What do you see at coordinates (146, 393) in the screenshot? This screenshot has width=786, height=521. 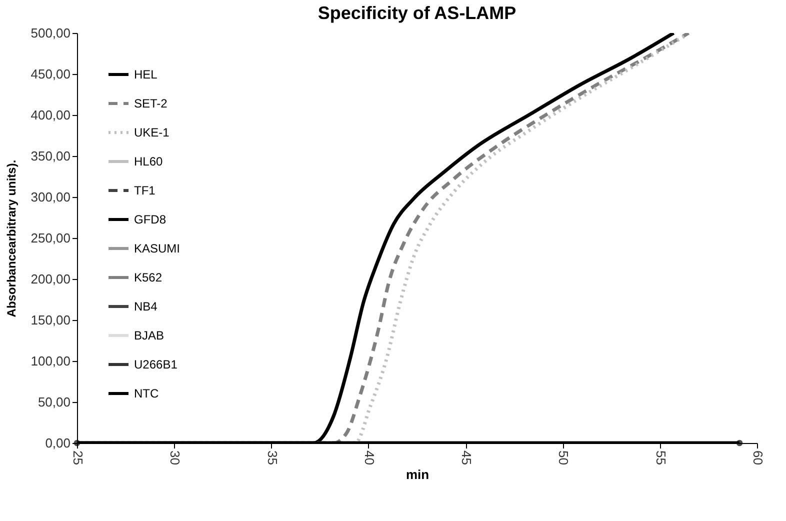 I see `legend-label: NTC` at bounding box center [146, 393].